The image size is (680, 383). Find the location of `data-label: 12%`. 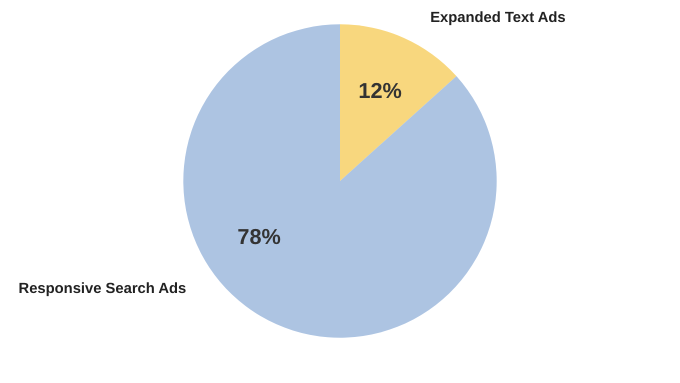

data-label: 12% is located at coordinates (380, 90).